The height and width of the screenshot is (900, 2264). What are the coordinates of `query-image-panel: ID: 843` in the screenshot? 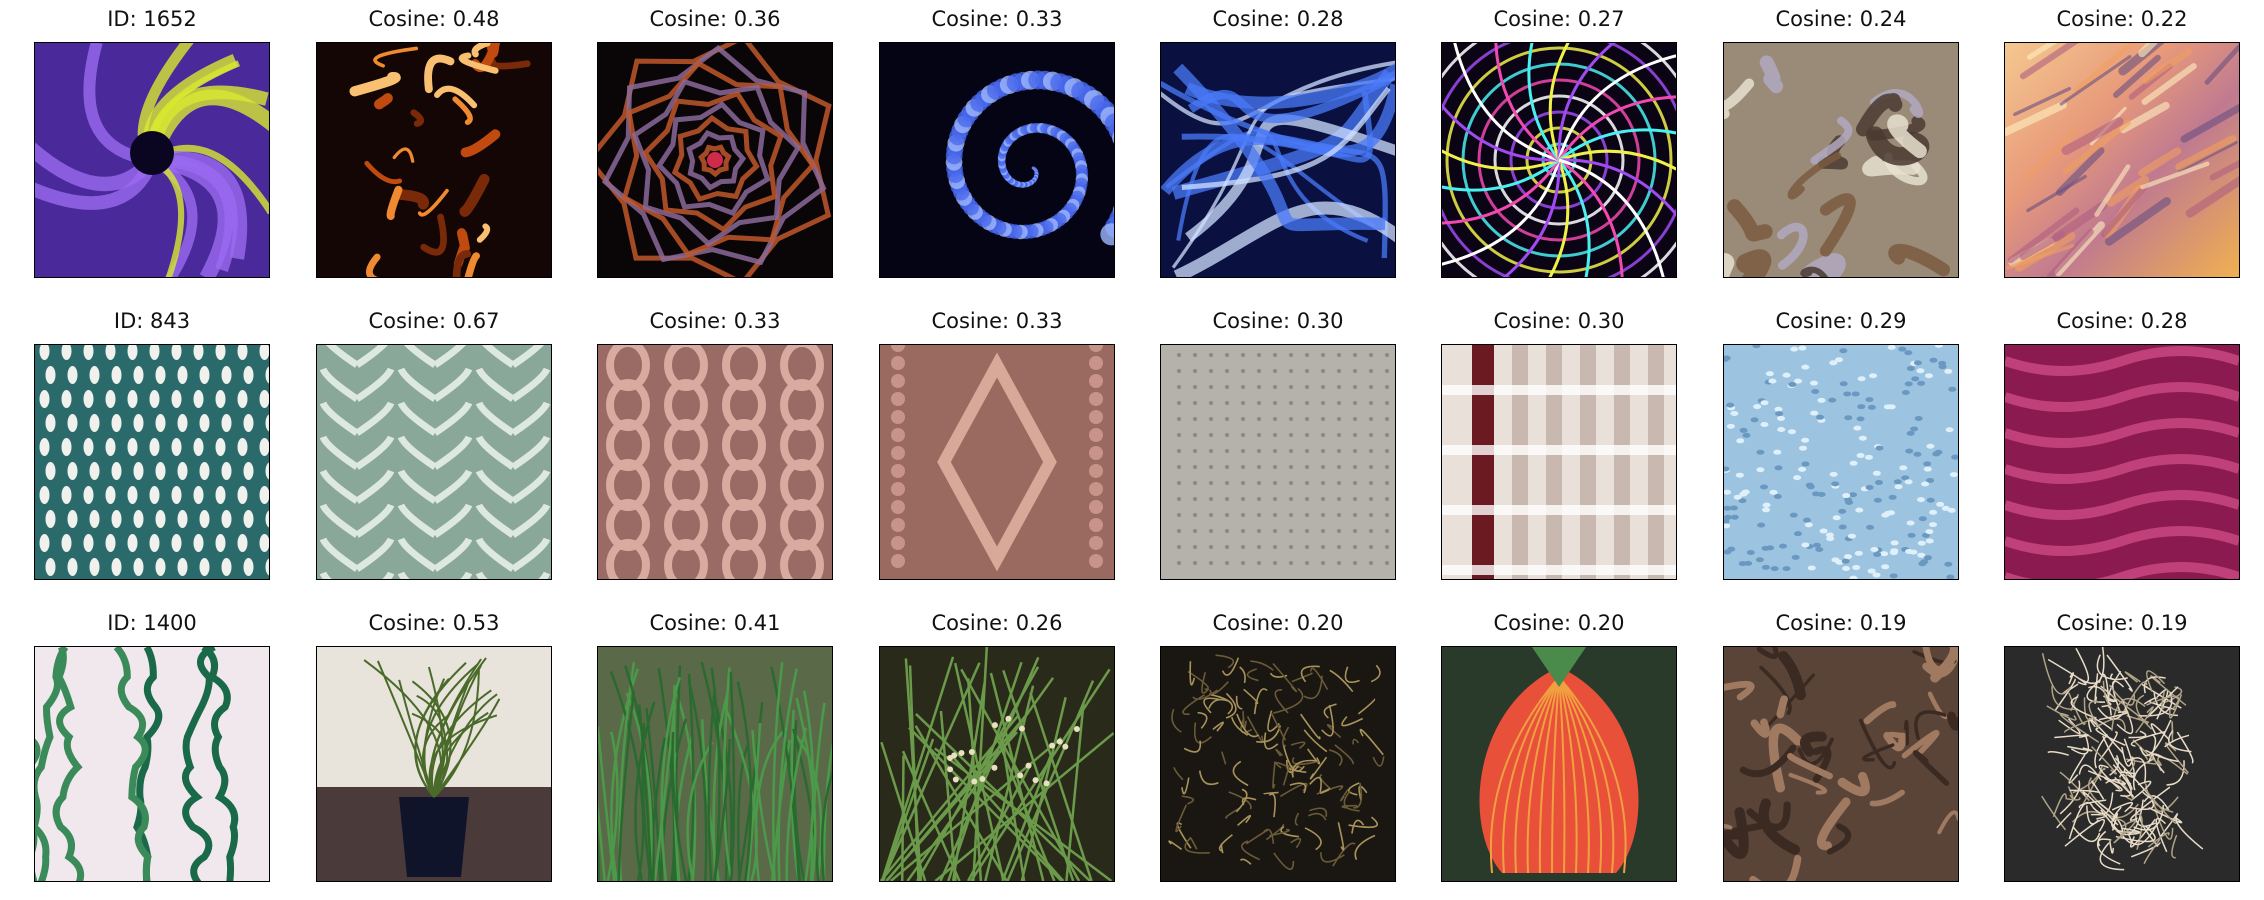 It's located at (152, 443).